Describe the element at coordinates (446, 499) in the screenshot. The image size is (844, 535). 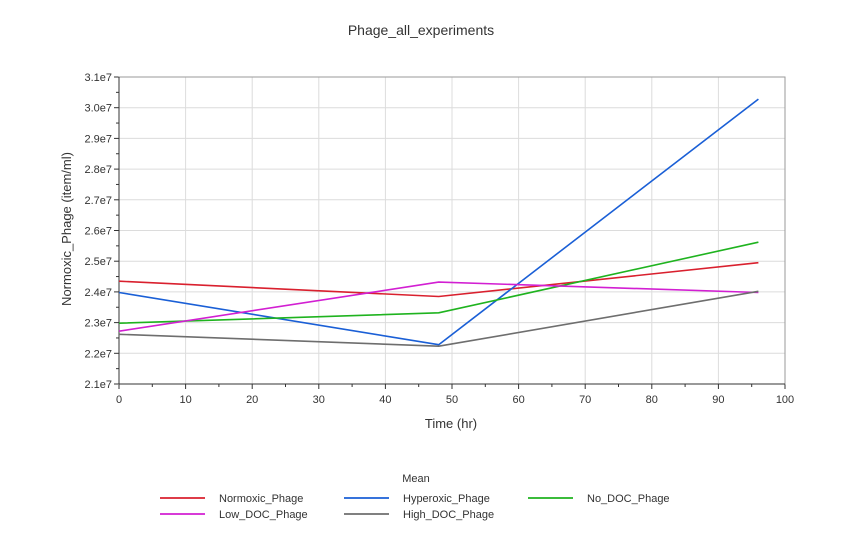
I see `legend-label: Hyperoxic_Phage` at that location.